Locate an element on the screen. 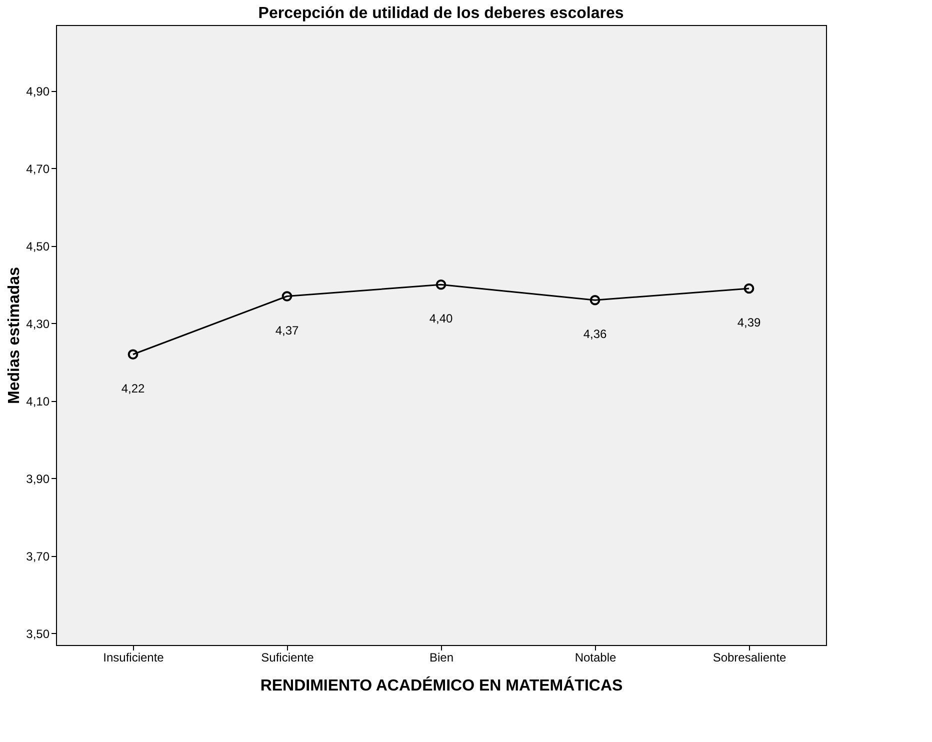 The width and height of the screenshot is (932, 742). y-tick-label: 3,50 is located at coordinates (38, 633).